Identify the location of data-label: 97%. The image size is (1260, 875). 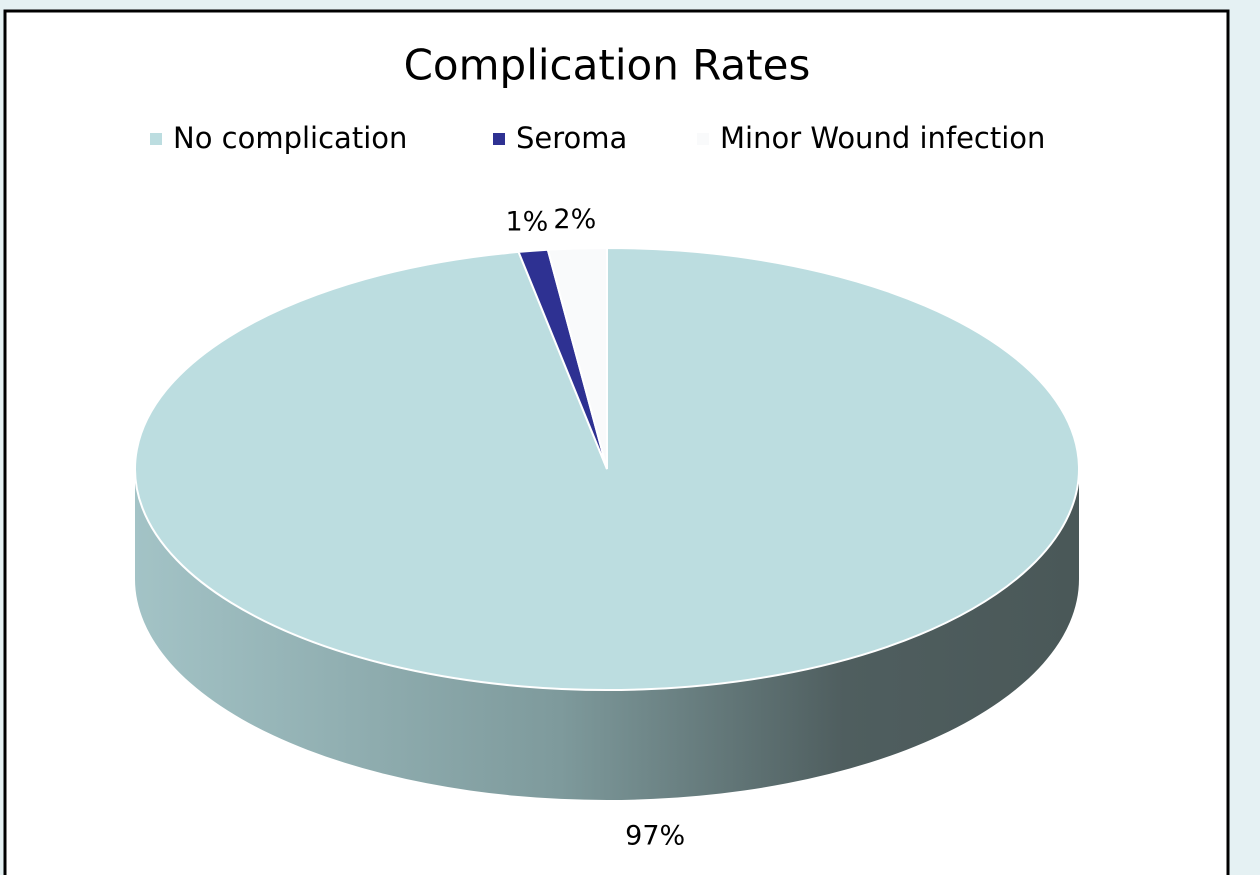
(655, 835).